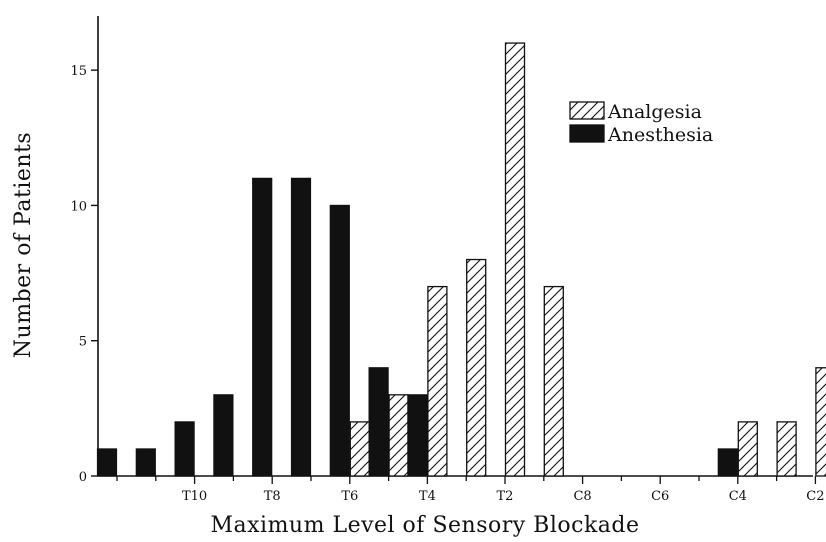 Image resolution: width=826 pixels, height=542 pixels. I want to click on legend: Analgesia Anesthesia, so click(641, 123).